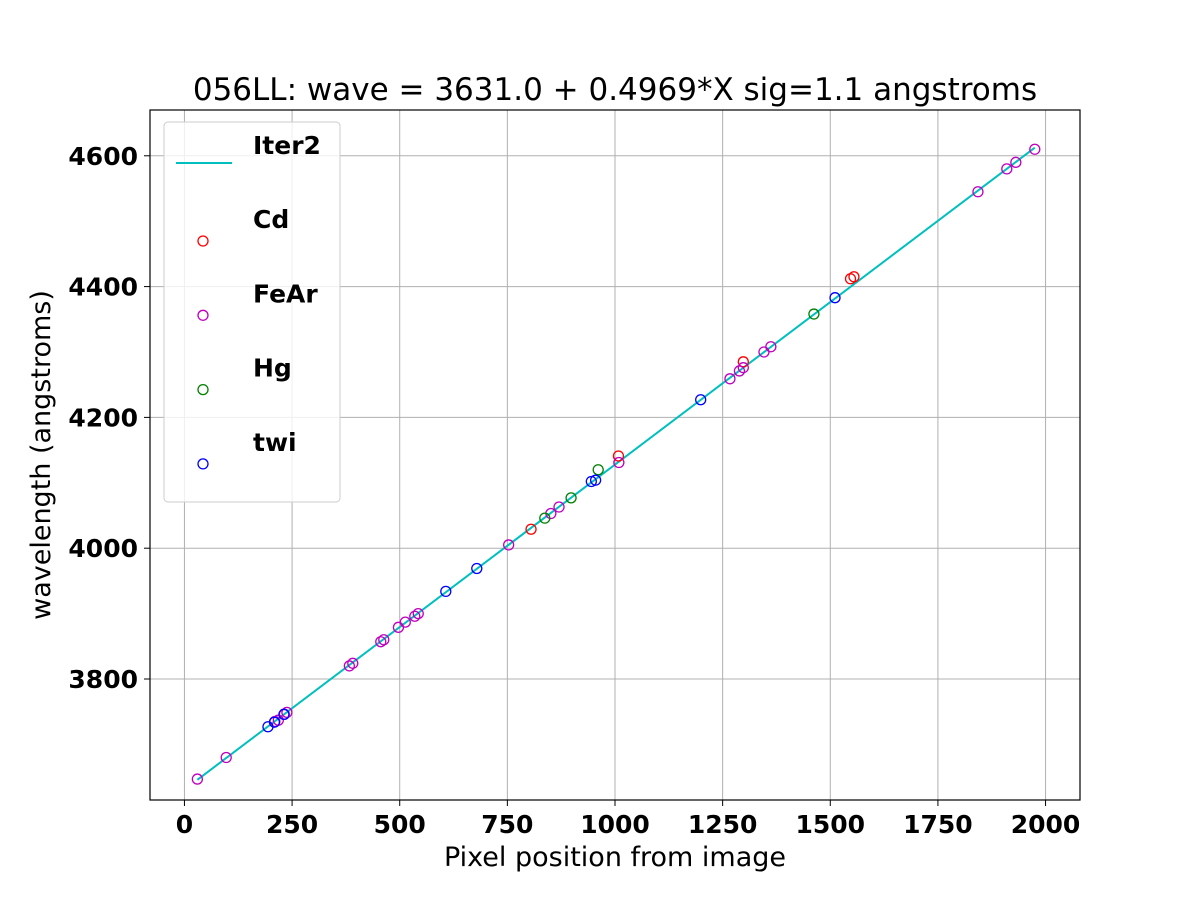  What do you see at coordinates (1046, 824) in the screenshot?
I see `x-tick-label: 2000` at bounding box center [1046, 824].